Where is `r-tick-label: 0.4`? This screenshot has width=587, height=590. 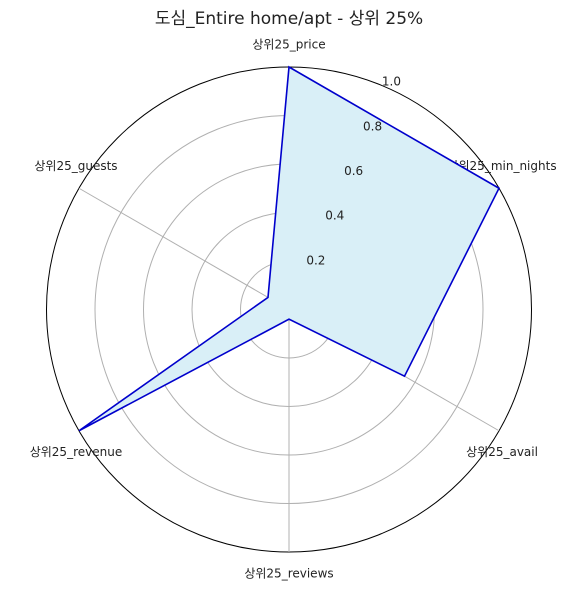 r-tick-label: 0.4 is located at coordinates (334, 216).